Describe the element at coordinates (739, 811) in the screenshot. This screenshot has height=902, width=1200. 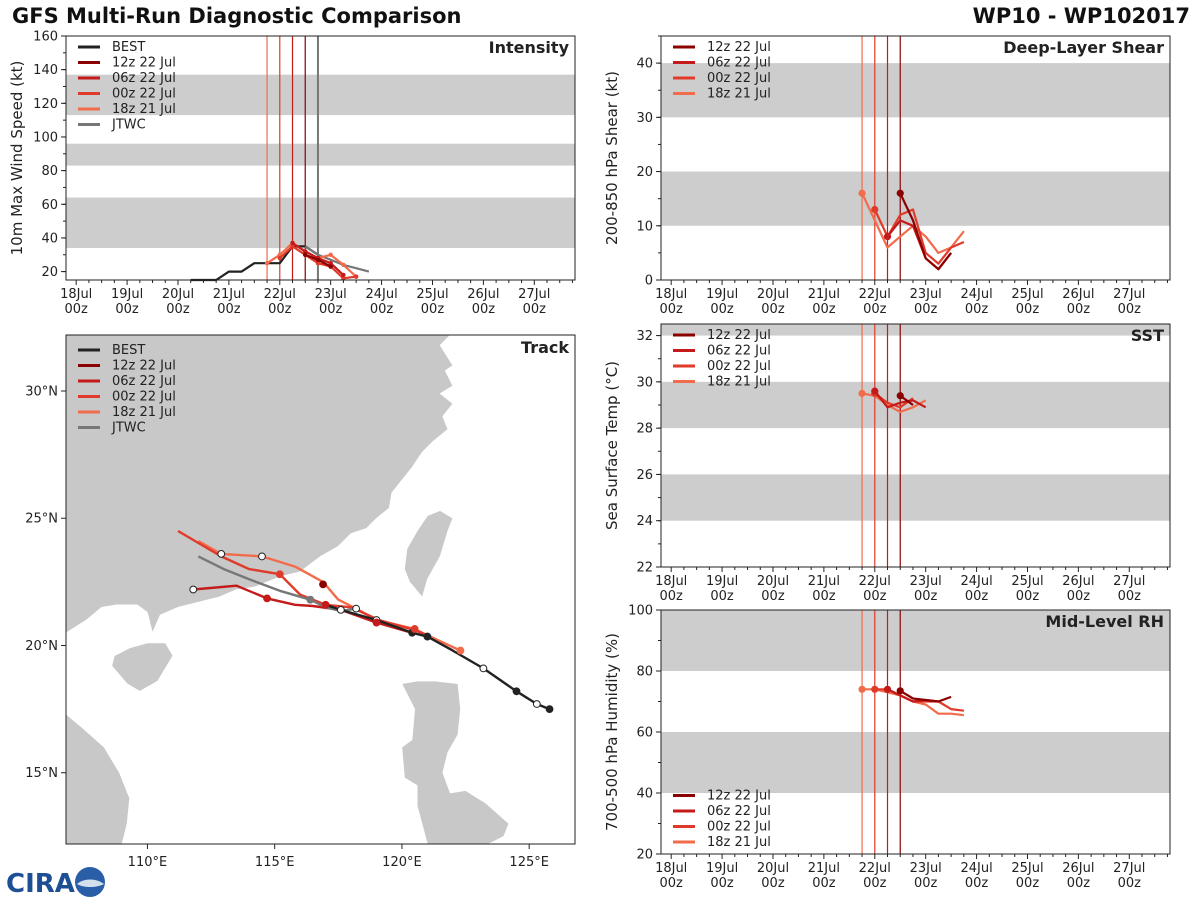
I see `rh-legend-label: 06z 22 Jul` at that location.